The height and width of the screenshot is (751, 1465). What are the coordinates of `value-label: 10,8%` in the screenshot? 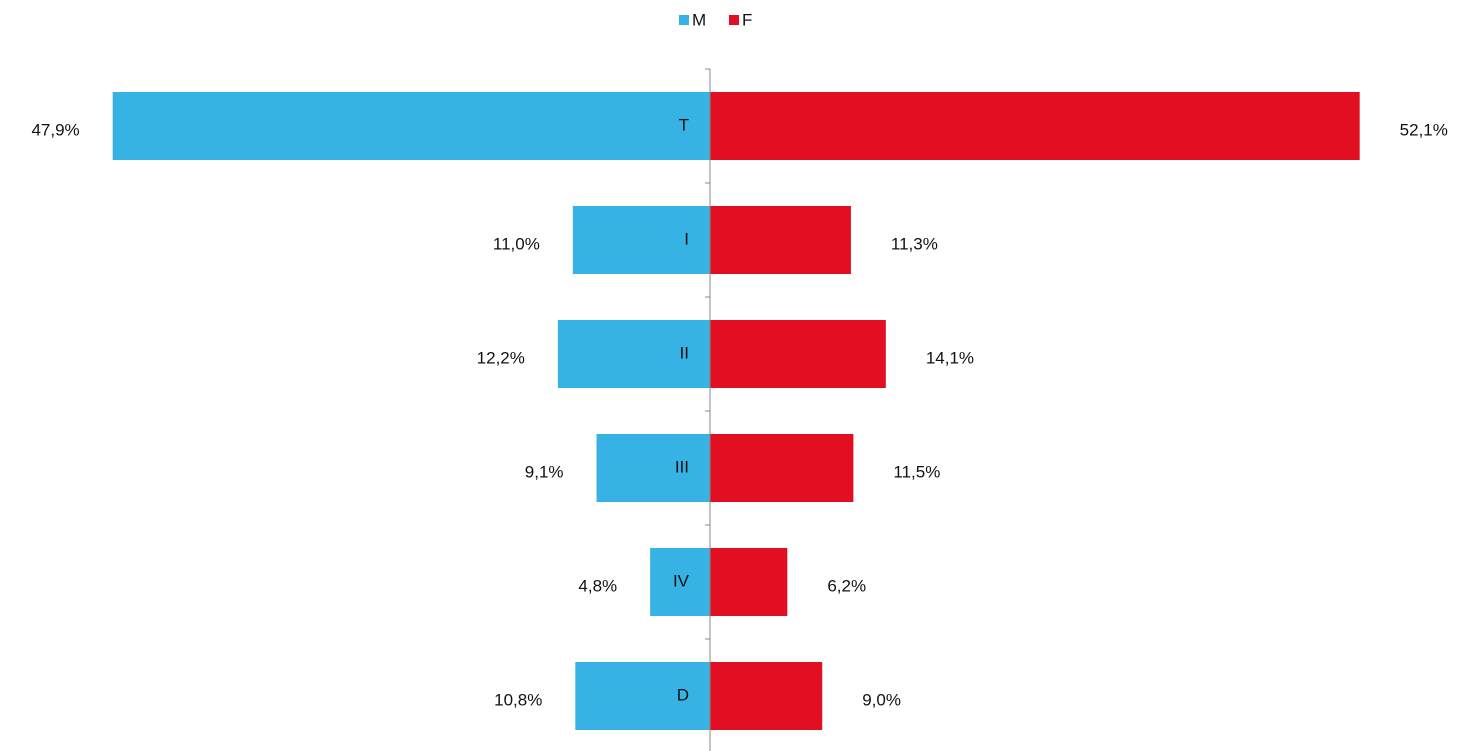 It's located at (518, 699).